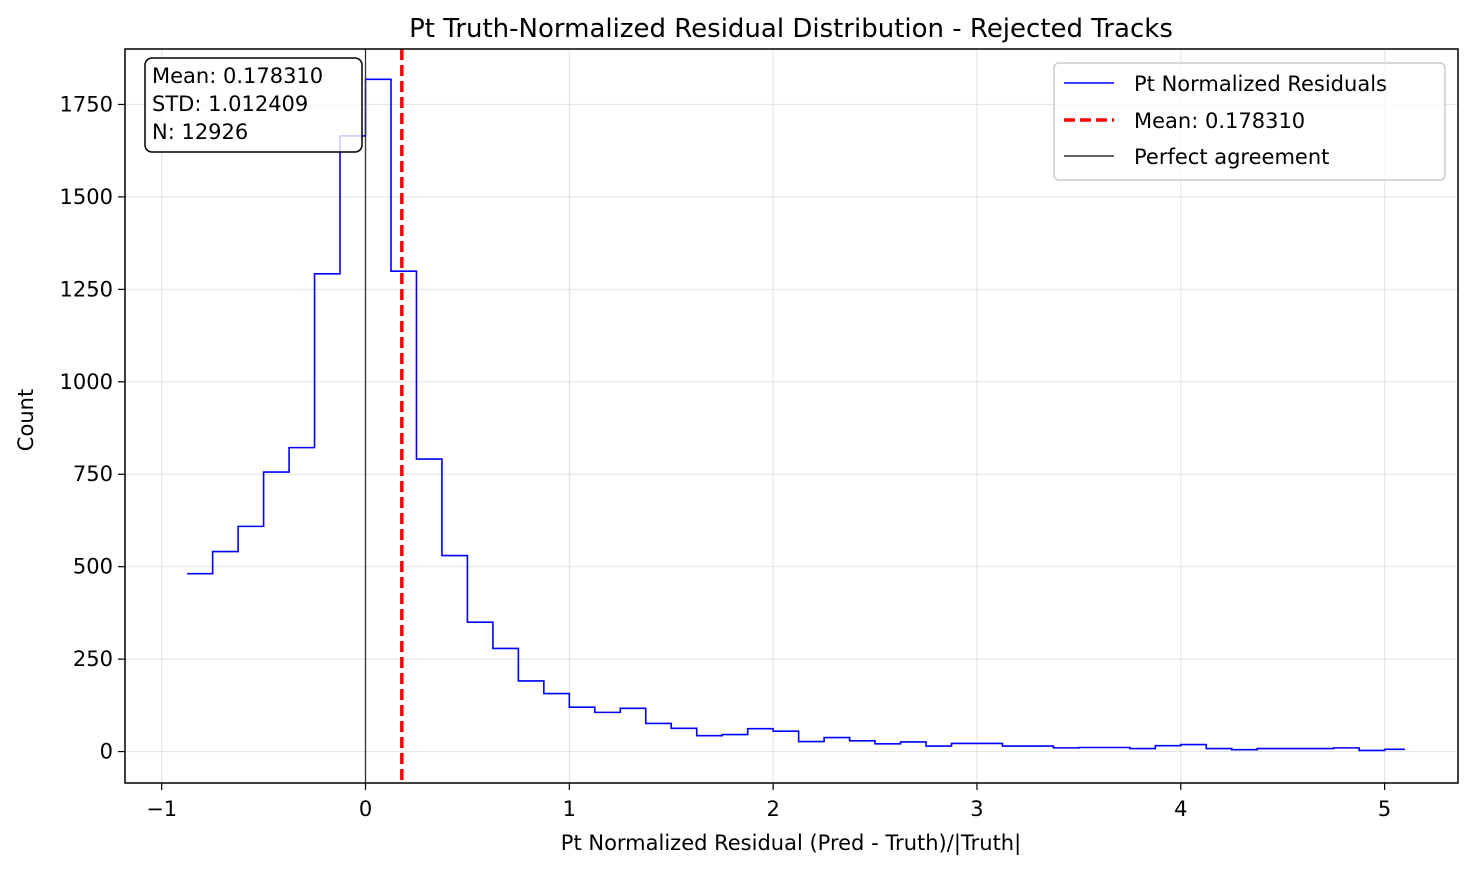 This screenshot has height=871, width=1473. I want to click on y-tick-label-7: 1750, so click(86, 104).